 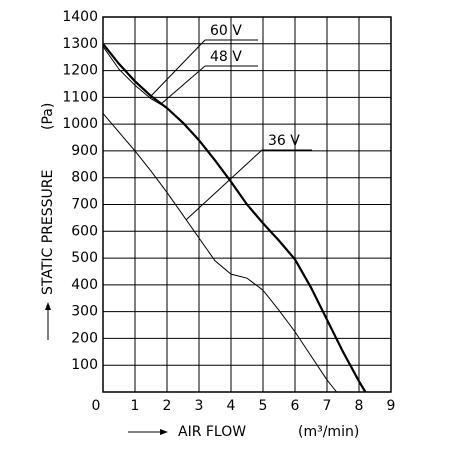 I want to click on y-tick-label: 200, so click(x=84, y=338).